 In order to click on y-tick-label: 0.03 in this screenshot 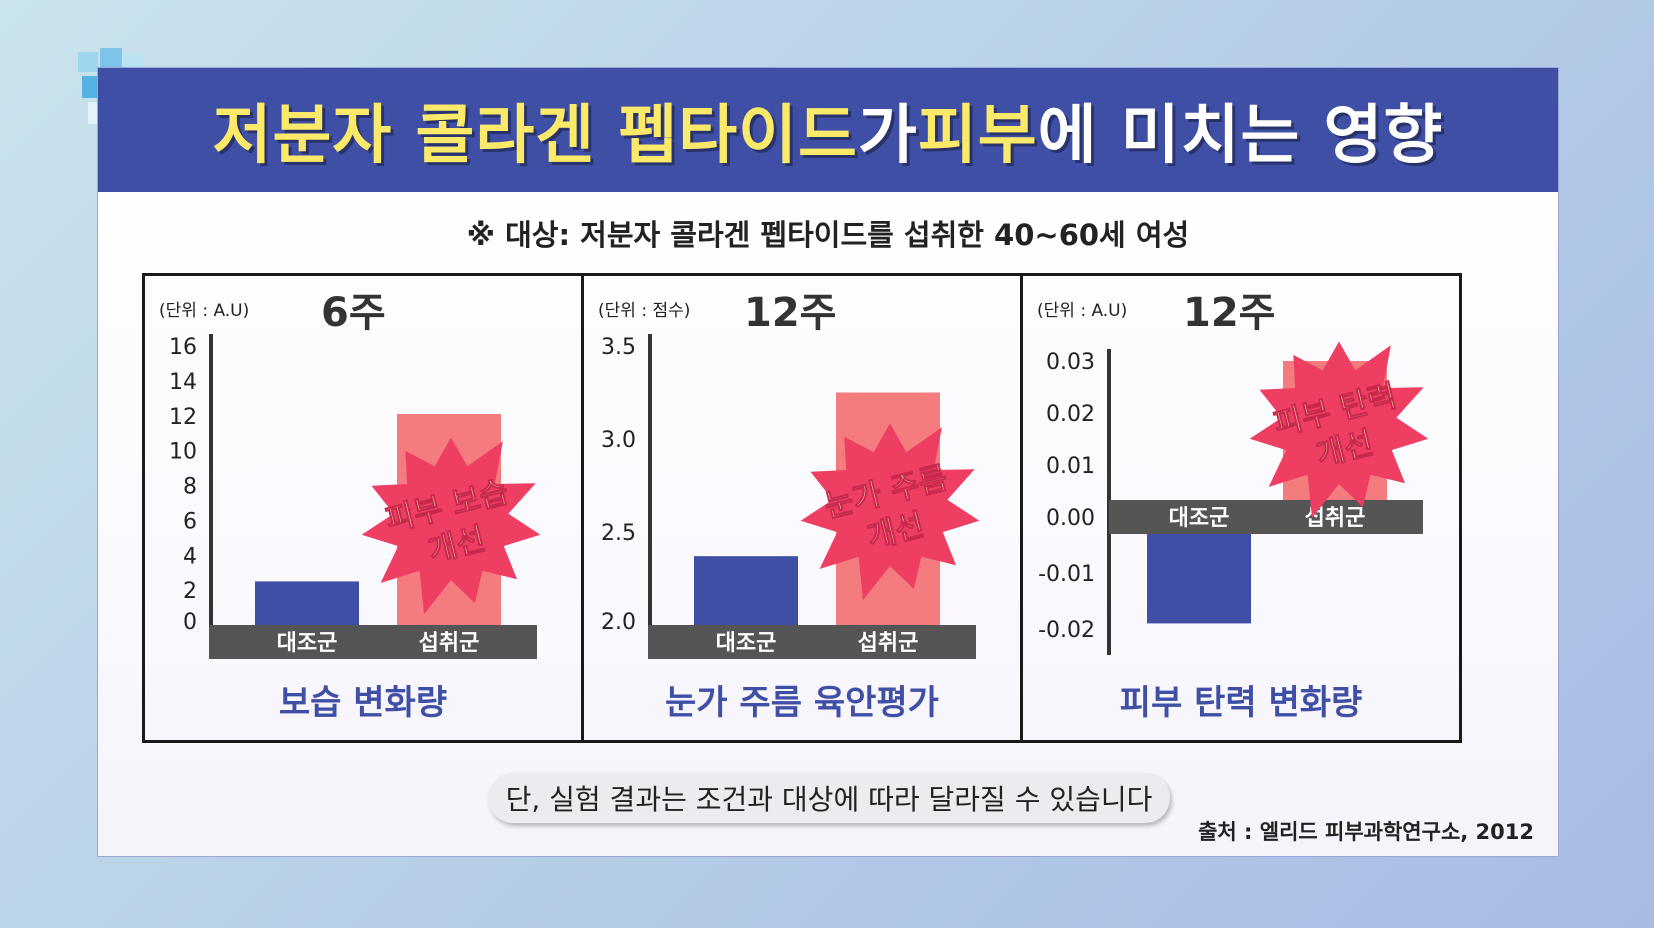, I will do `click(1070, 362)`.